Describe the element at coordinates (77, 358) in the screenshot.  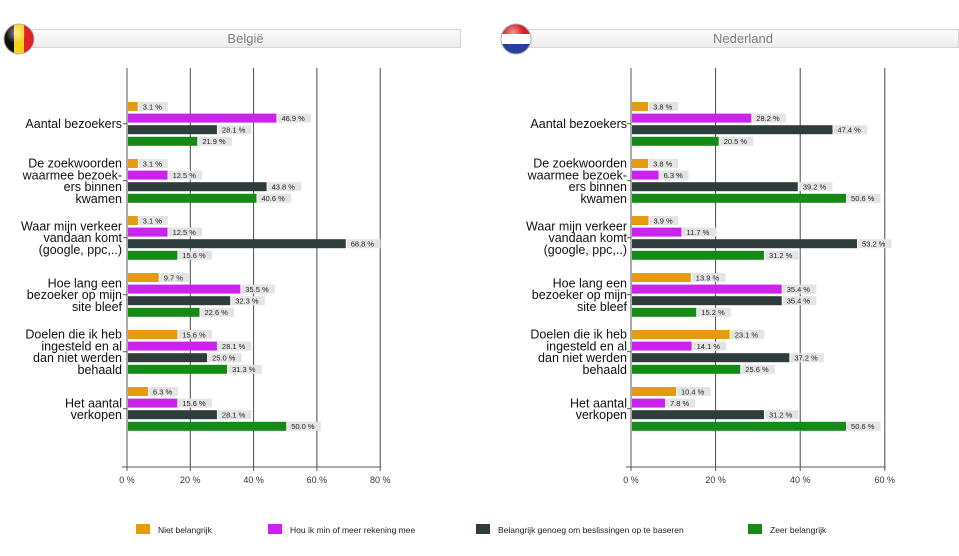
I see `category-label-belgie: dan niet werden` at that location.